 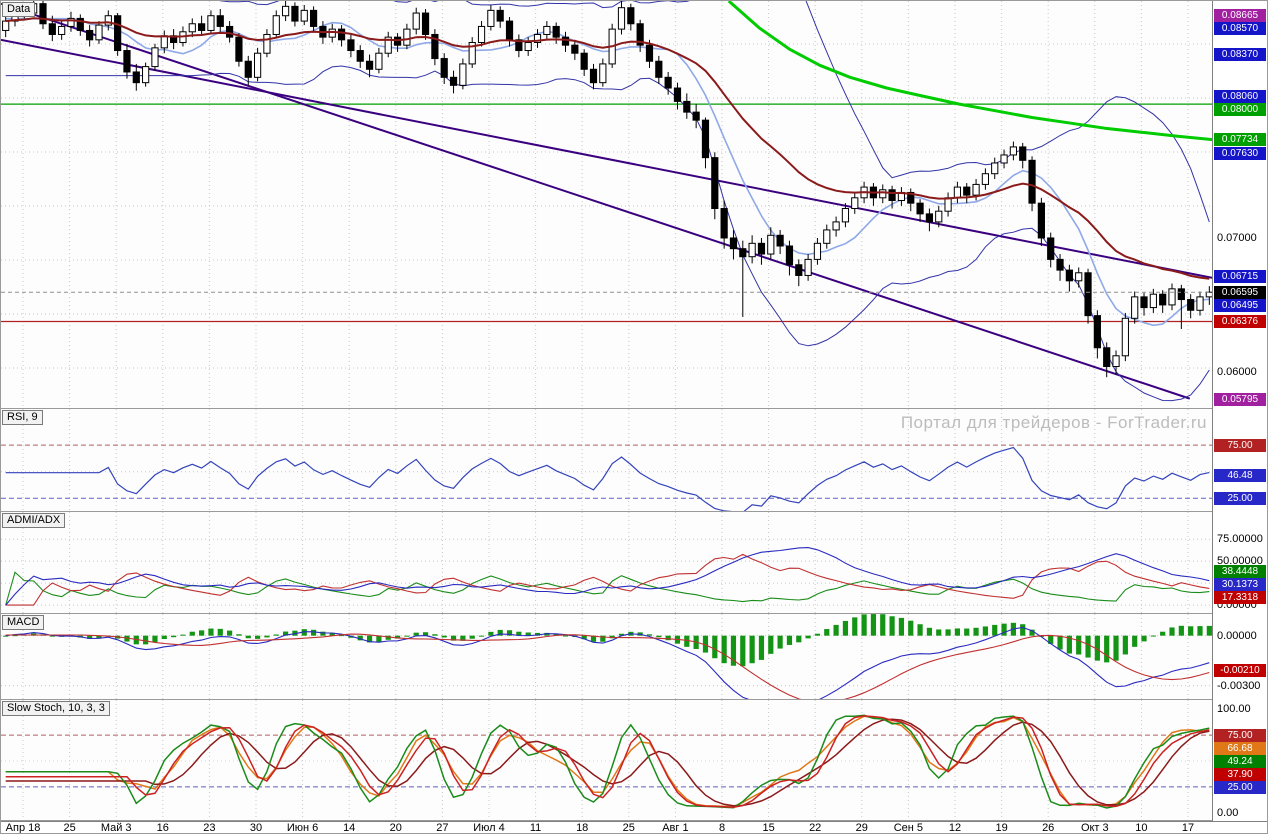 What do you see at coordinates (1240, 775) in the screenshot?
I see `scale-badge-37.90: 37.90` at bounding box center [1240, 775].